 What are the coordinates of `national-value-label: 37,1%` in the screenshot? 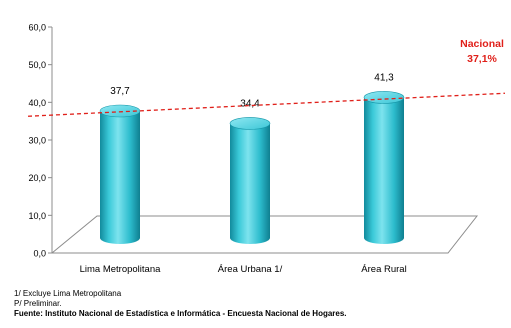 It's located at (482, 59).